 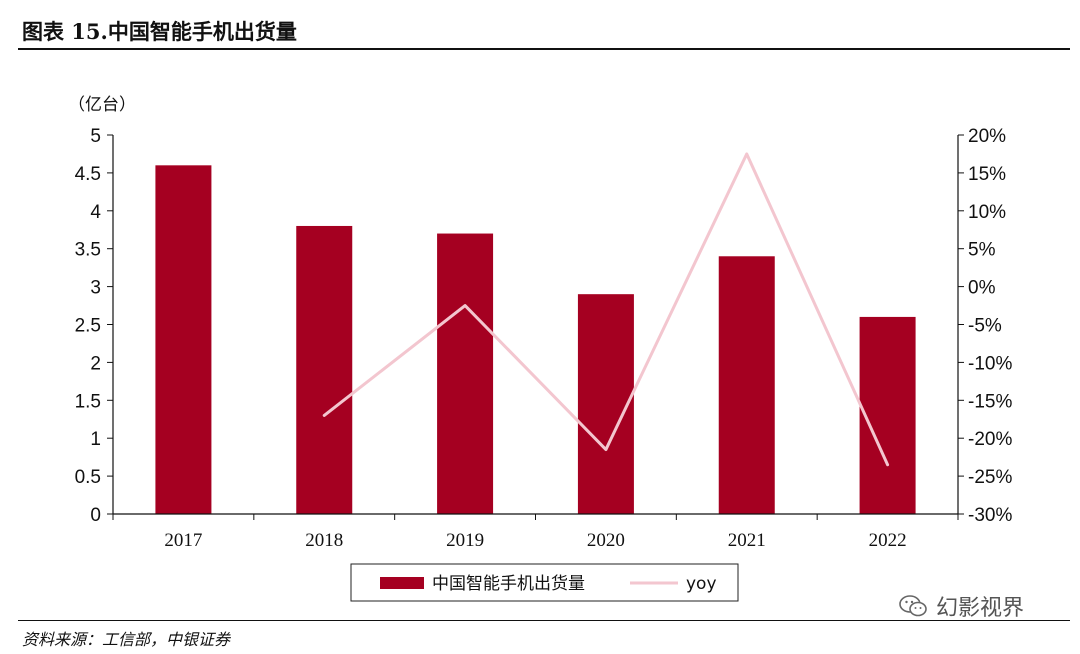 I want to click on y2-tick-label: 15%, so click(x=987, y=174).